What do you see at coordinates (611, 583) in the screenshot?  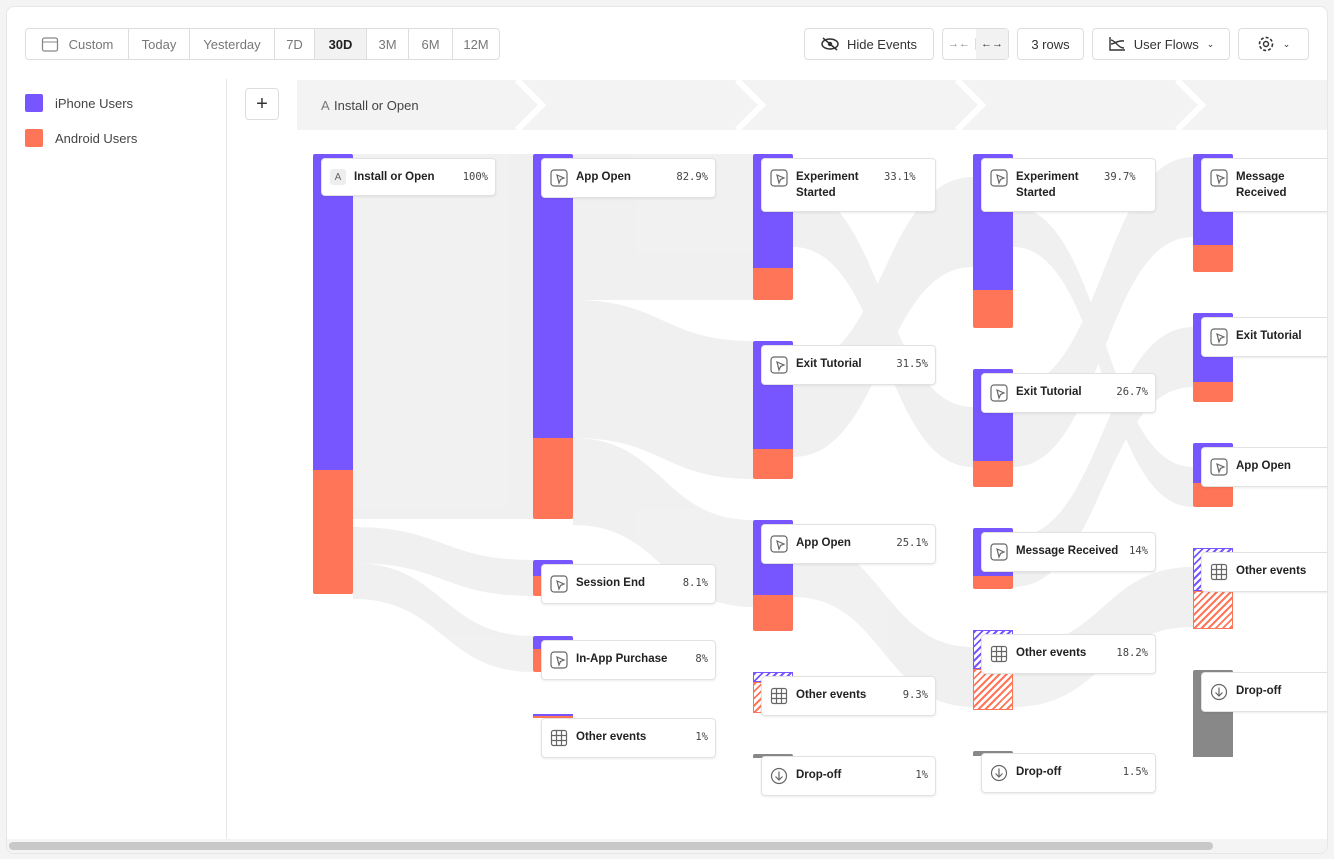 I see `node-label: Session End` at bounding box center [611, 583].